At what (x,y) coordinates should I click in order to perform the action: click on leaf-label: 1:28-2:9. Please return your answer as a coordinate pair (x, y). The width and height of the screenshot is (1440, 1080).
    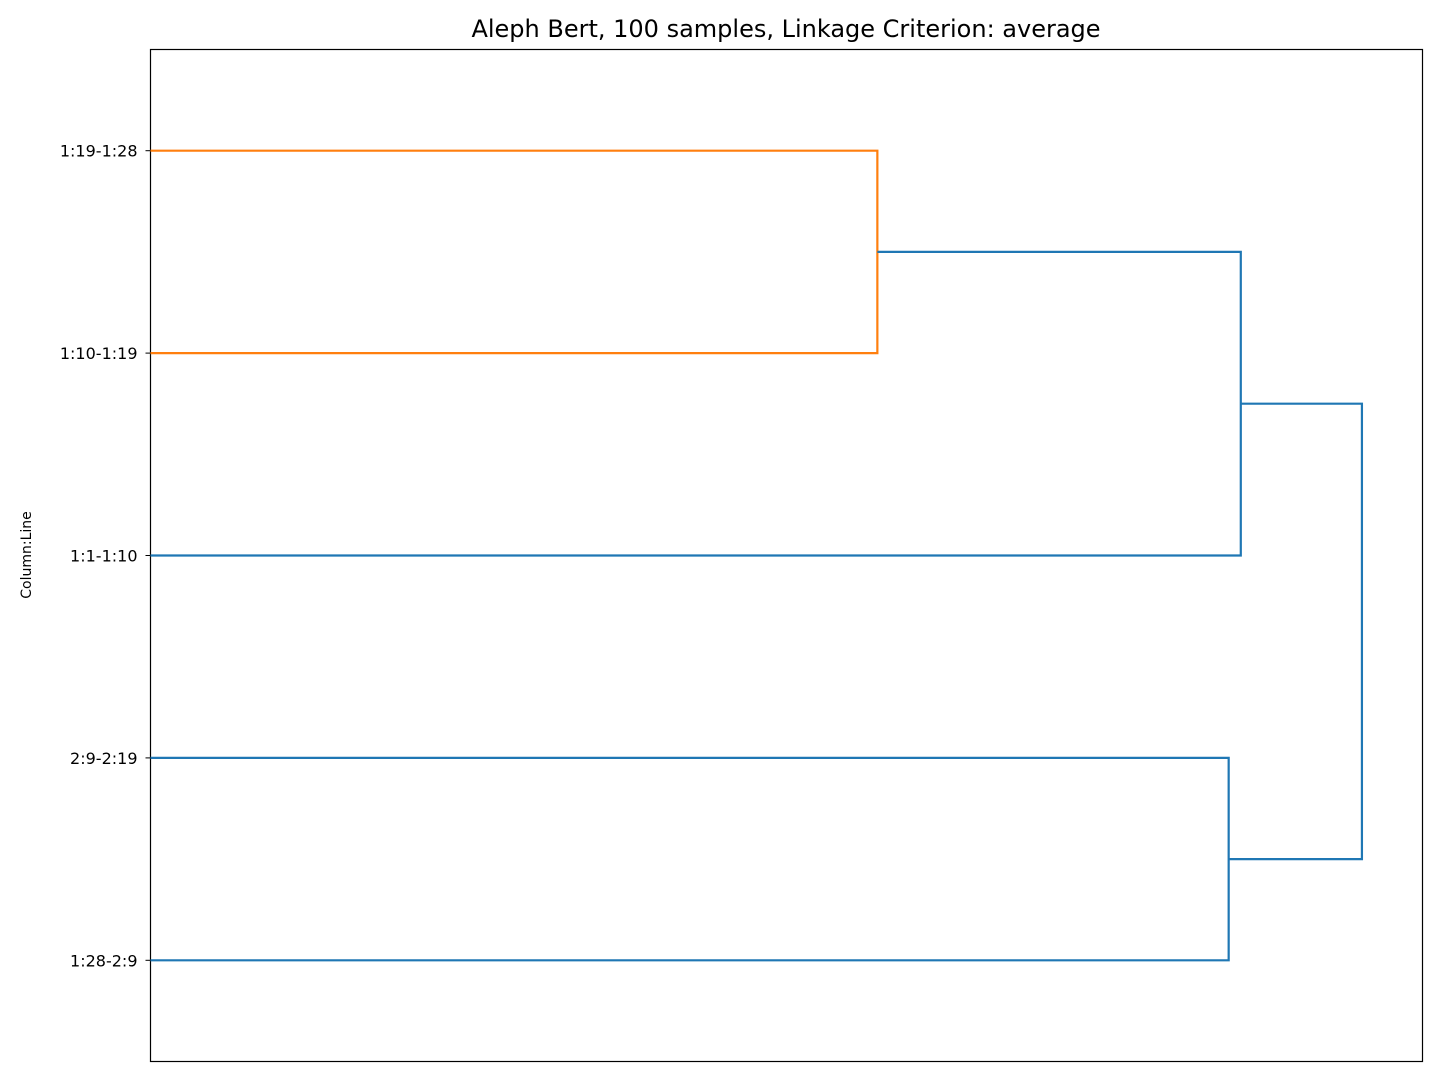
    Looking at the image, I should click on (103, 960).